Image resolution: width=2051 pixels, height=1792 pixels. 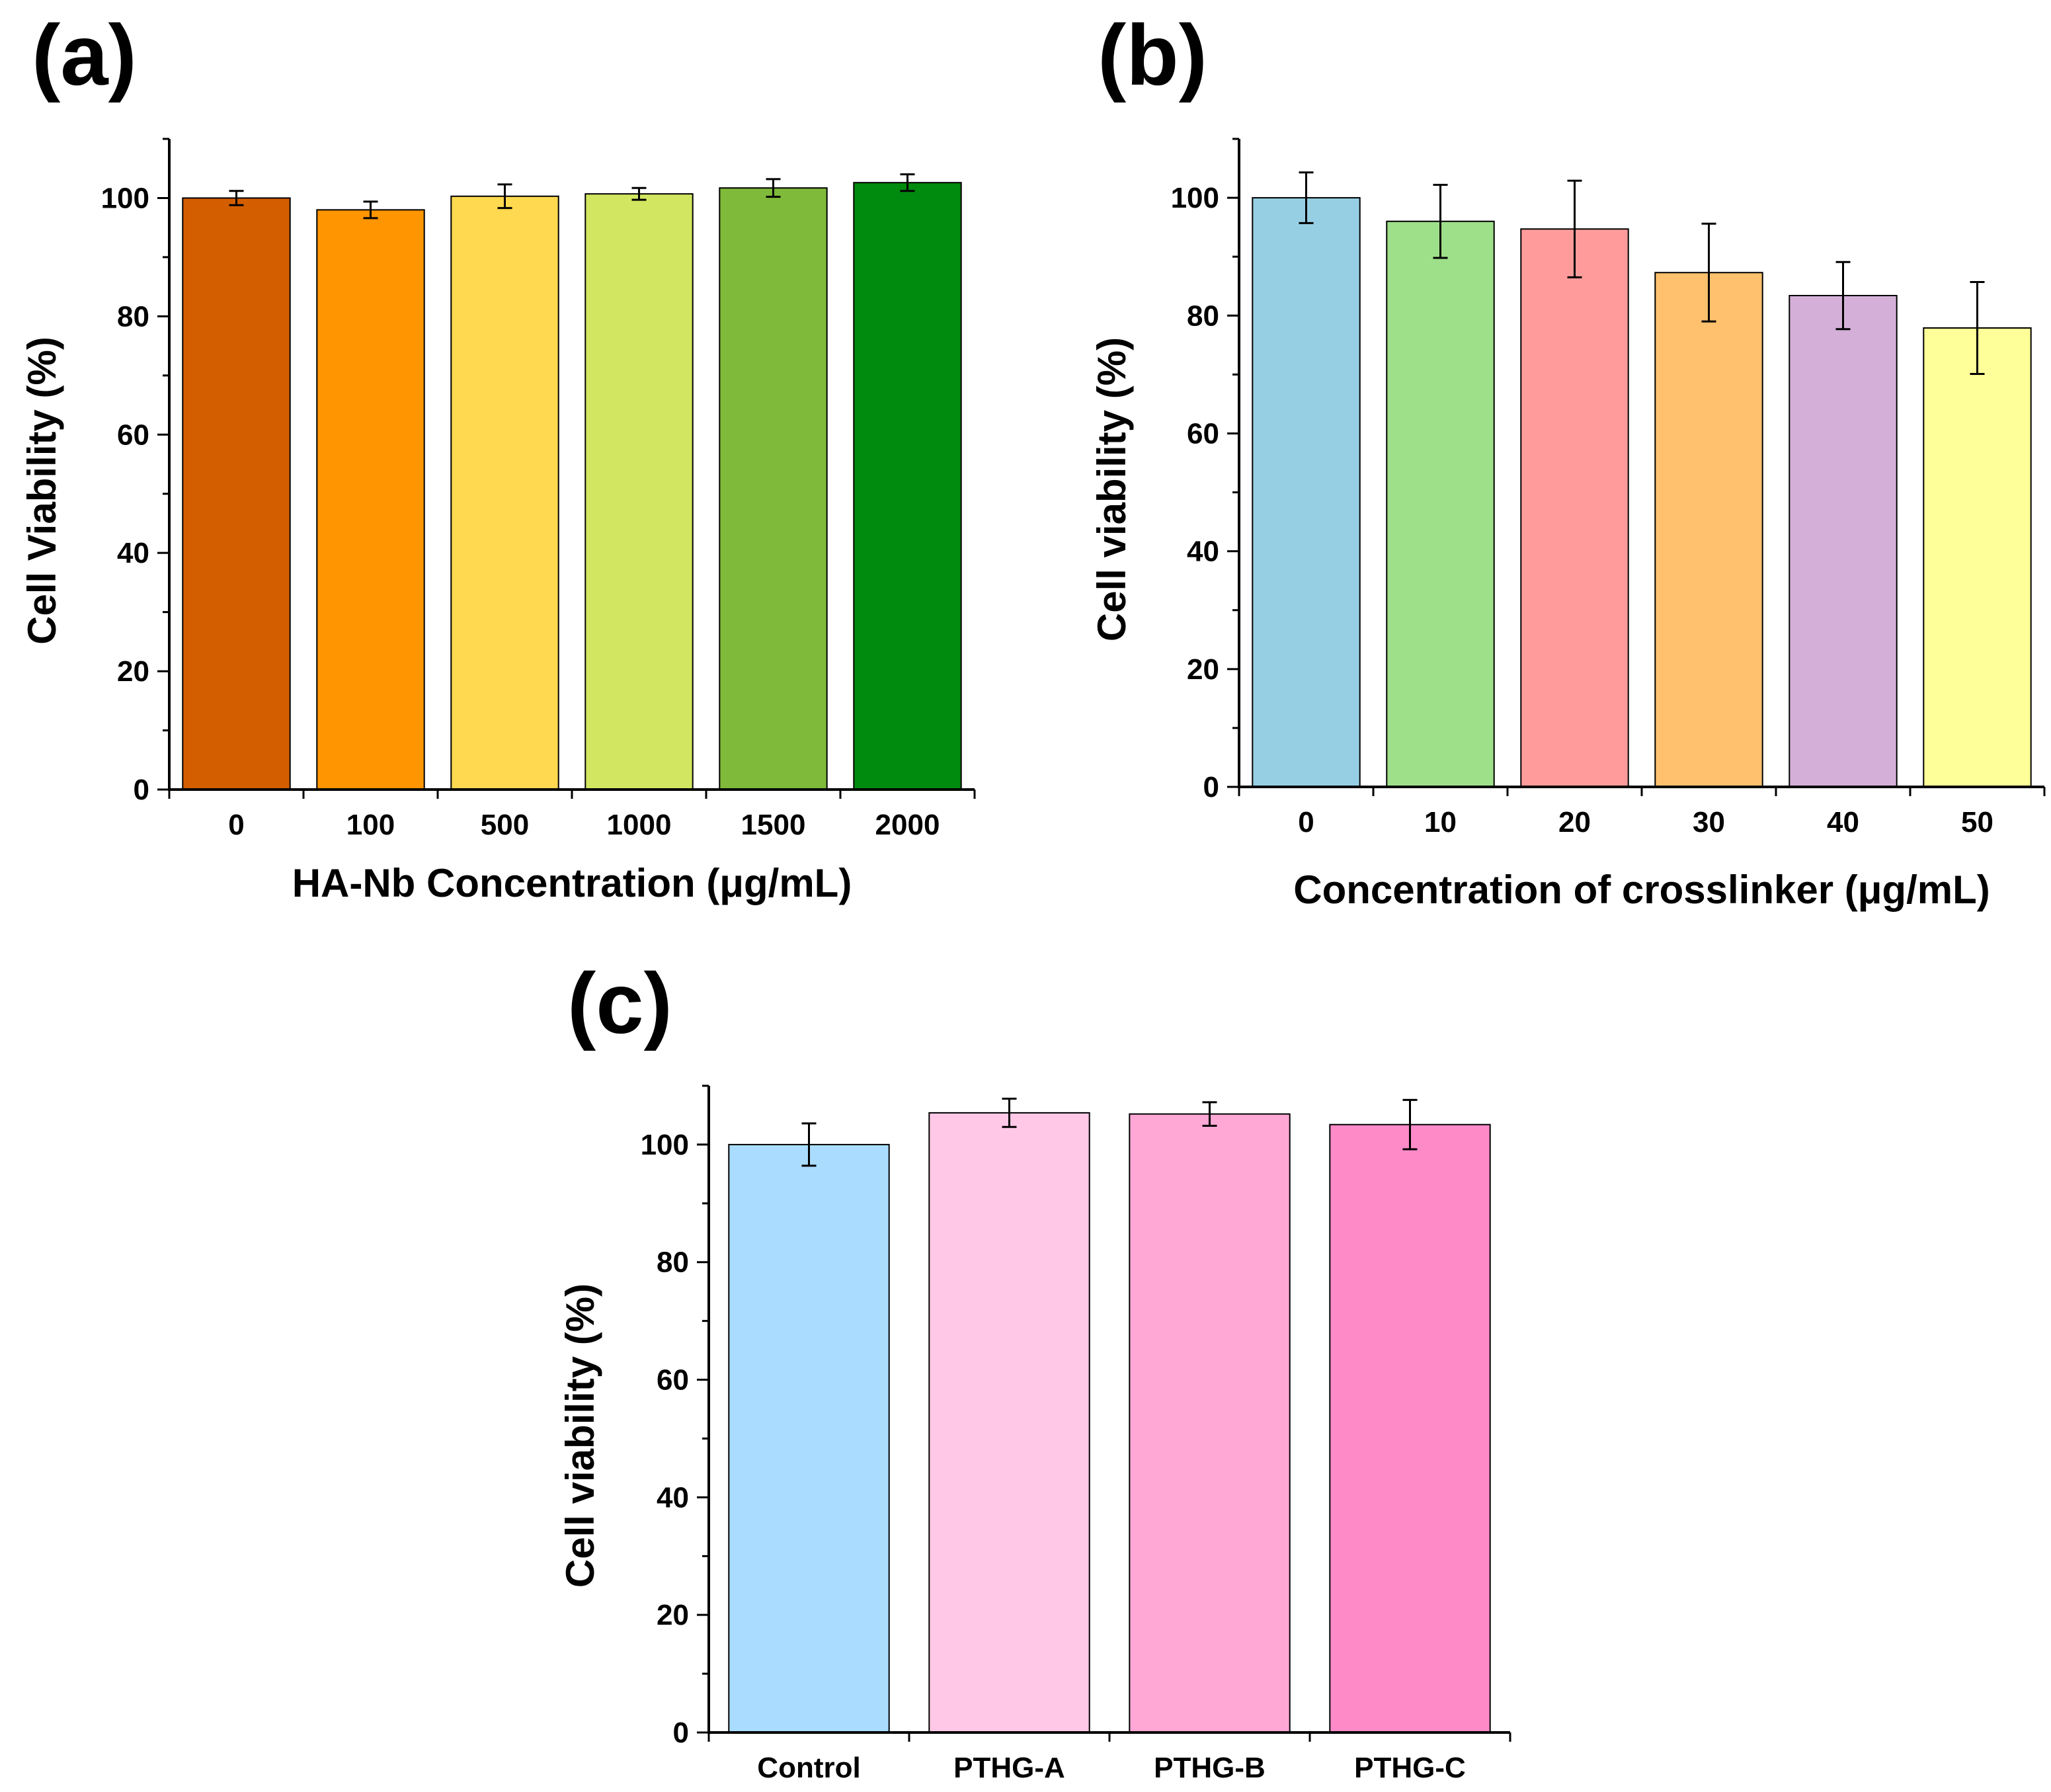 What do you see at coordinates (773, 825) in the screenshot?
I see `x-tick-label: 1500` at bounding box center [773, 825].